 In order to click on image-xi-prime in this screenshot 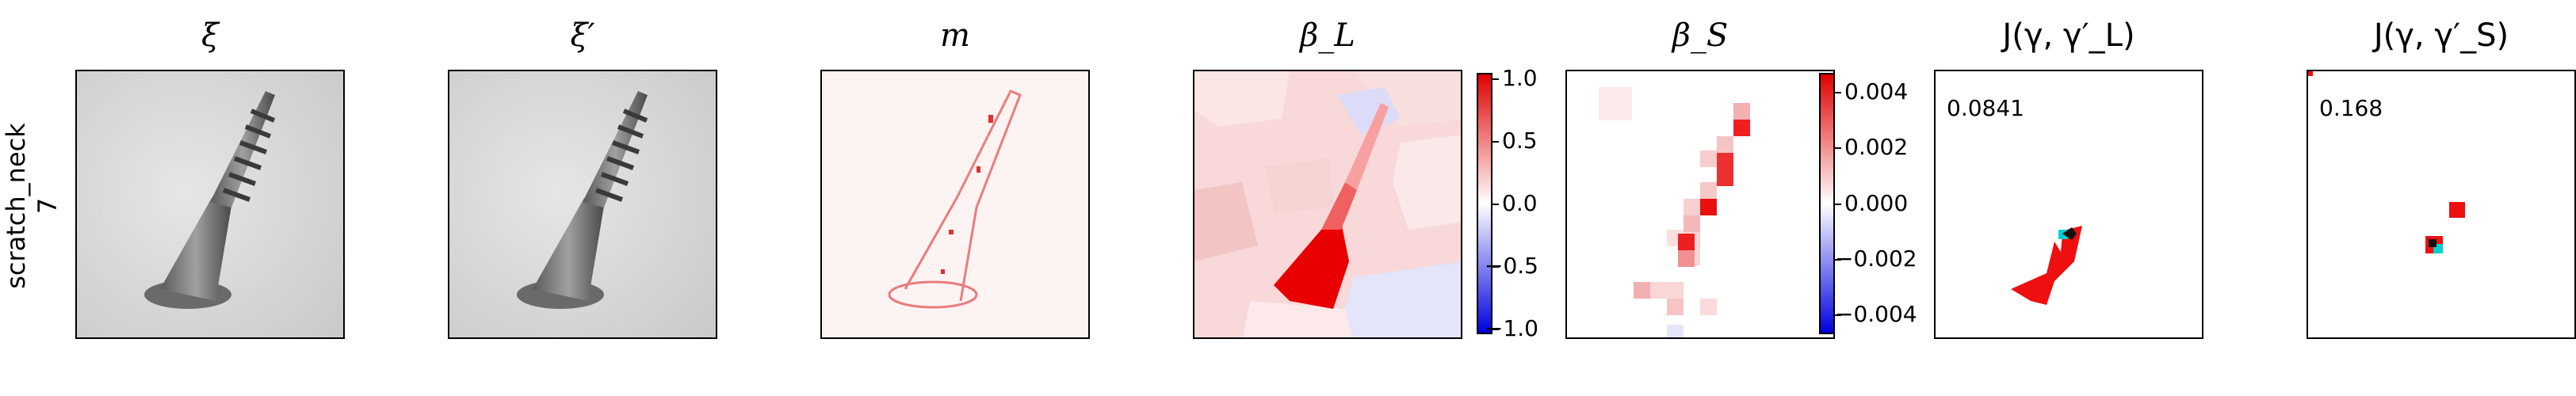, I will do `click(582, 204)`.